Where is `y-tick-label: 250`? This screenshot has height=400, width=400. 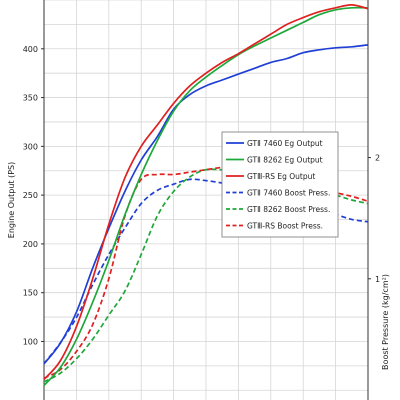
y-tick-label: 250 is located at coordinates (30, 195).